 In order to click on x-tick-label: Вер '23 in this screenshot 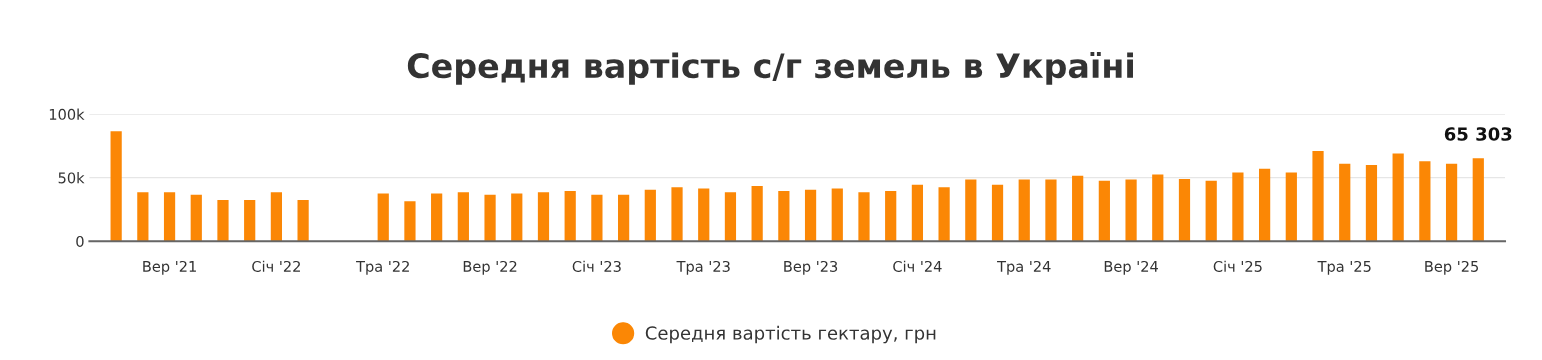, I will do `click(811, 267)`.